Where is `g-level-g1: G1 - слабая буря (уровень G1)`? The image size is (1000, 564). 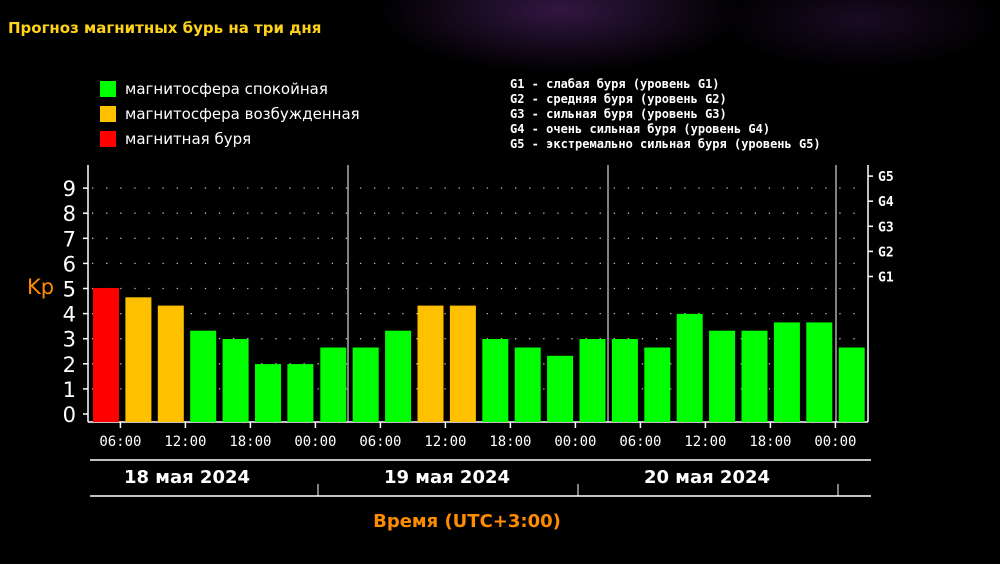 g-level-g1: G1 - слабая буря (уровень G1) is located at coordinates (615, 84).